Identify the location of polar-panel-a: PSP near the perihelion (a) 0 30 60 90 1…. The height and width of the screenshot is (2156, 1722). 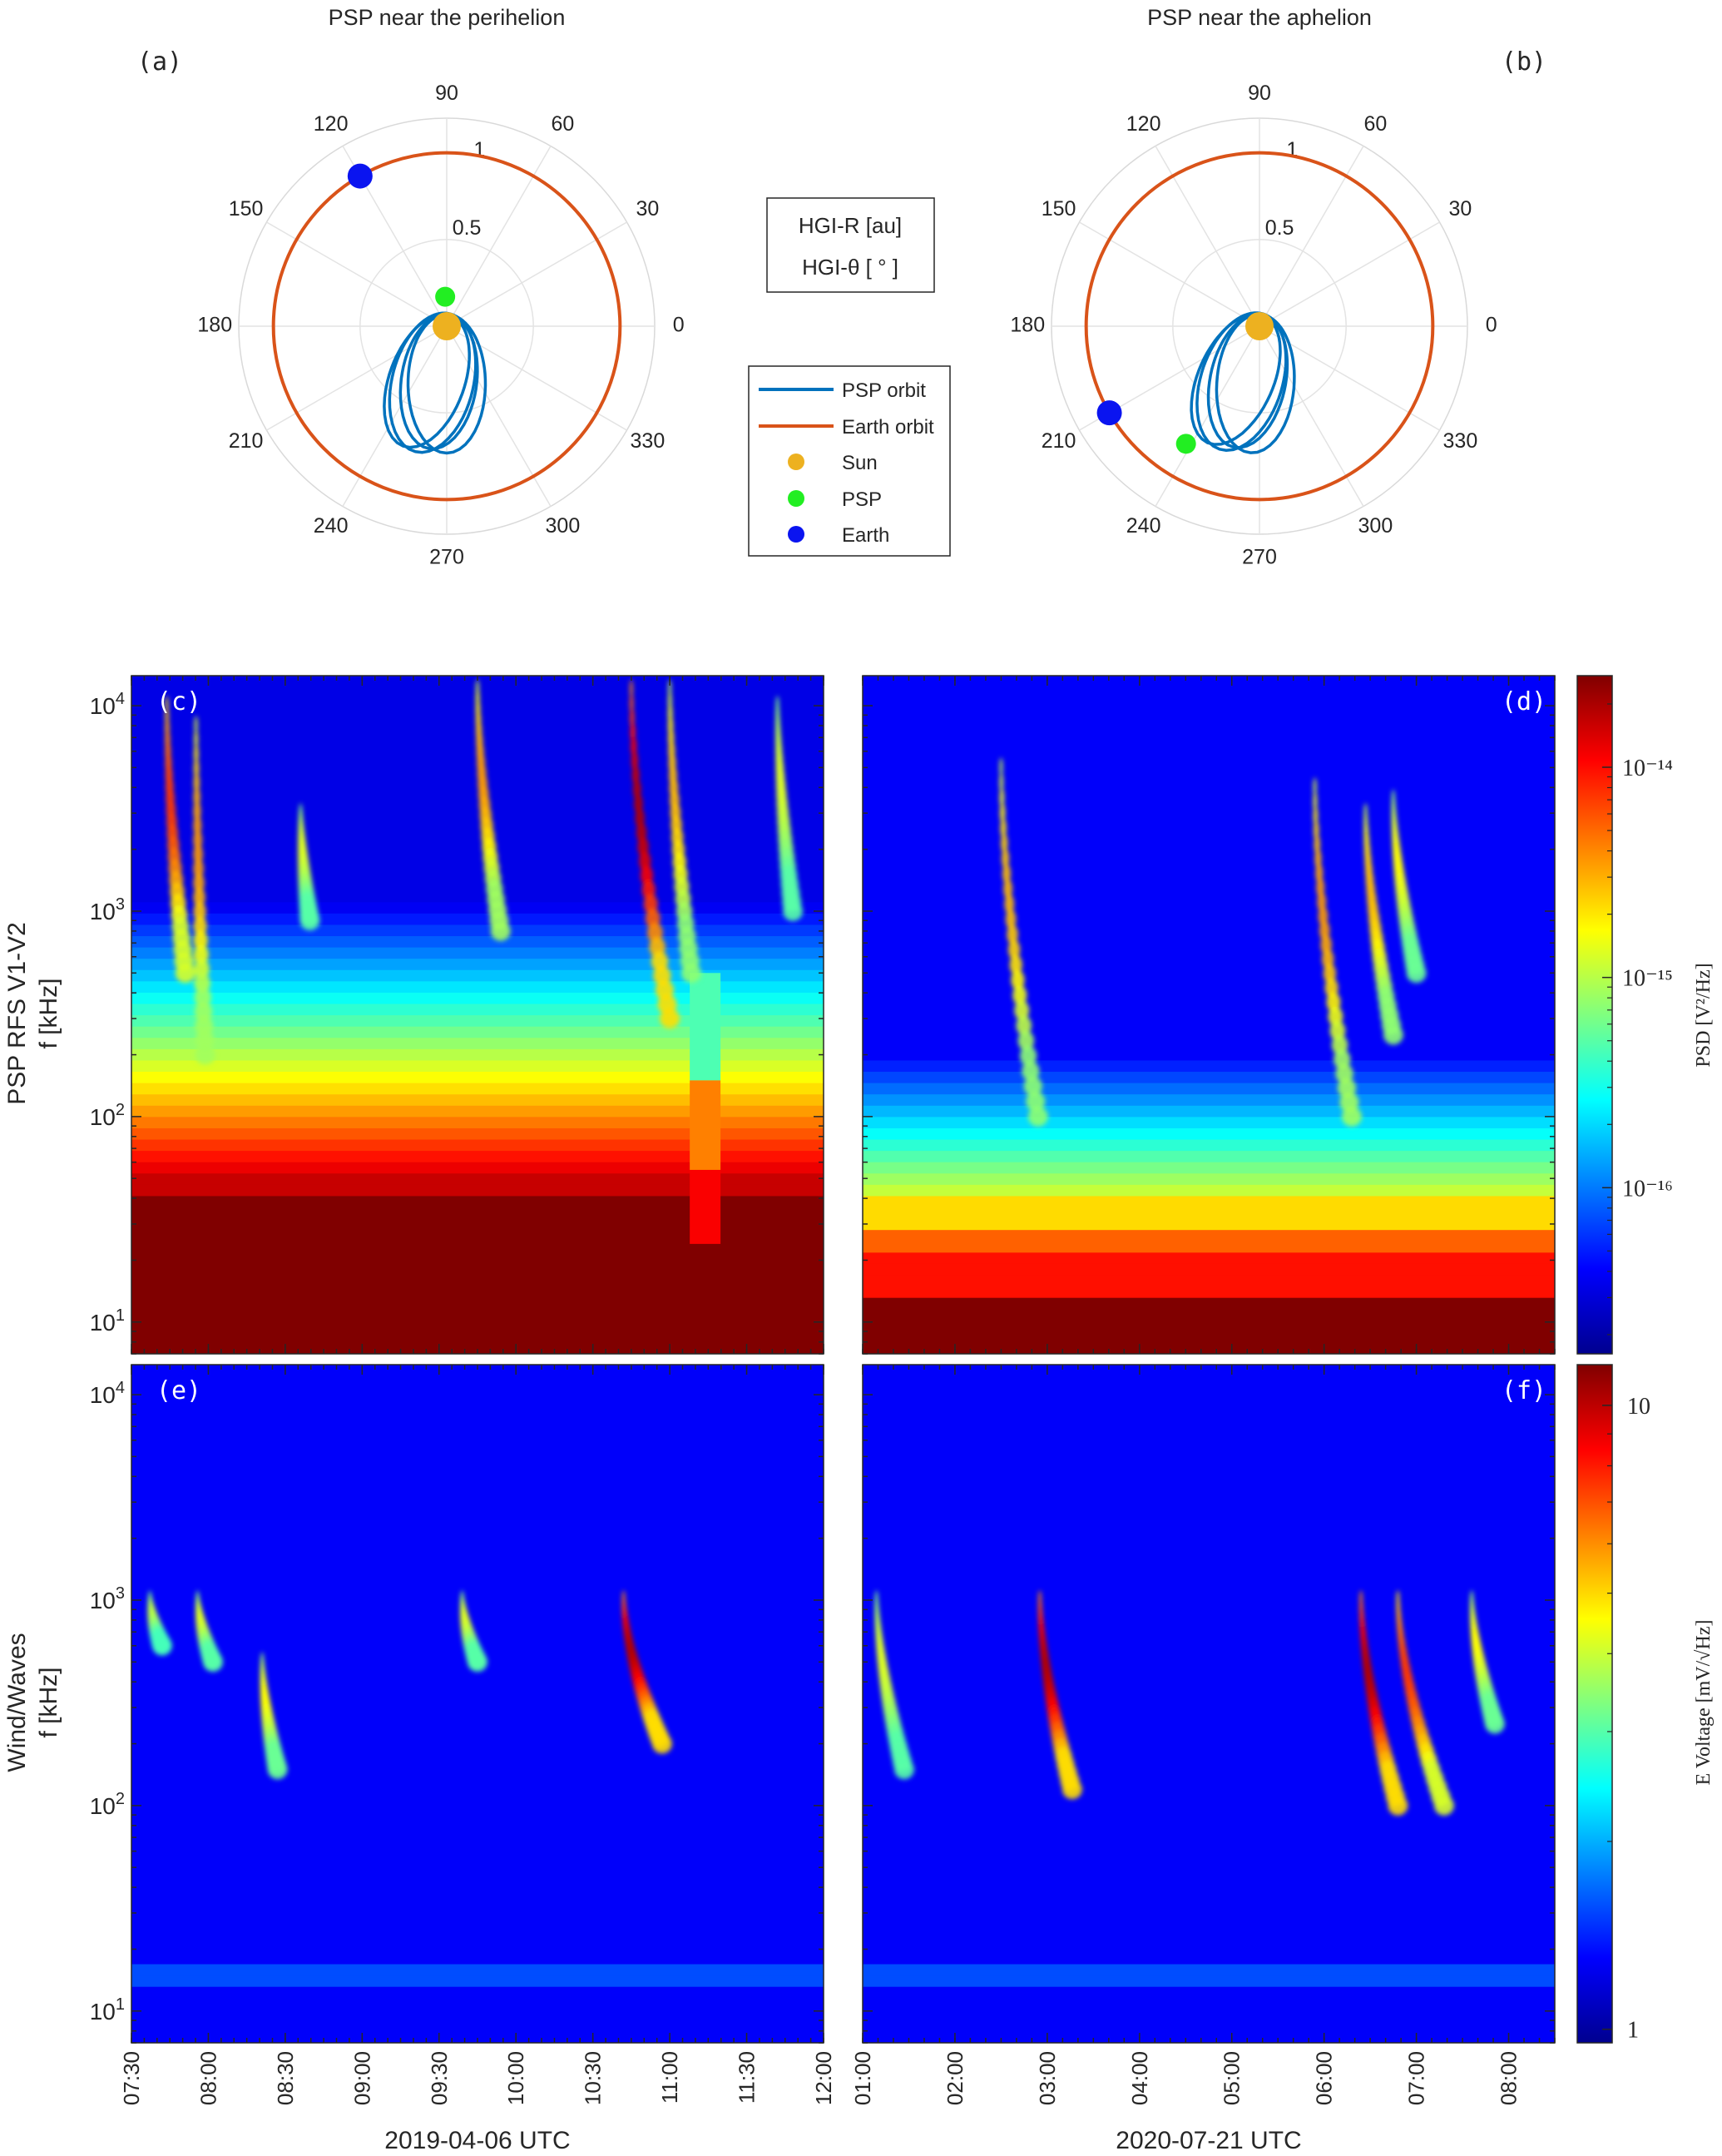
(411, 286).